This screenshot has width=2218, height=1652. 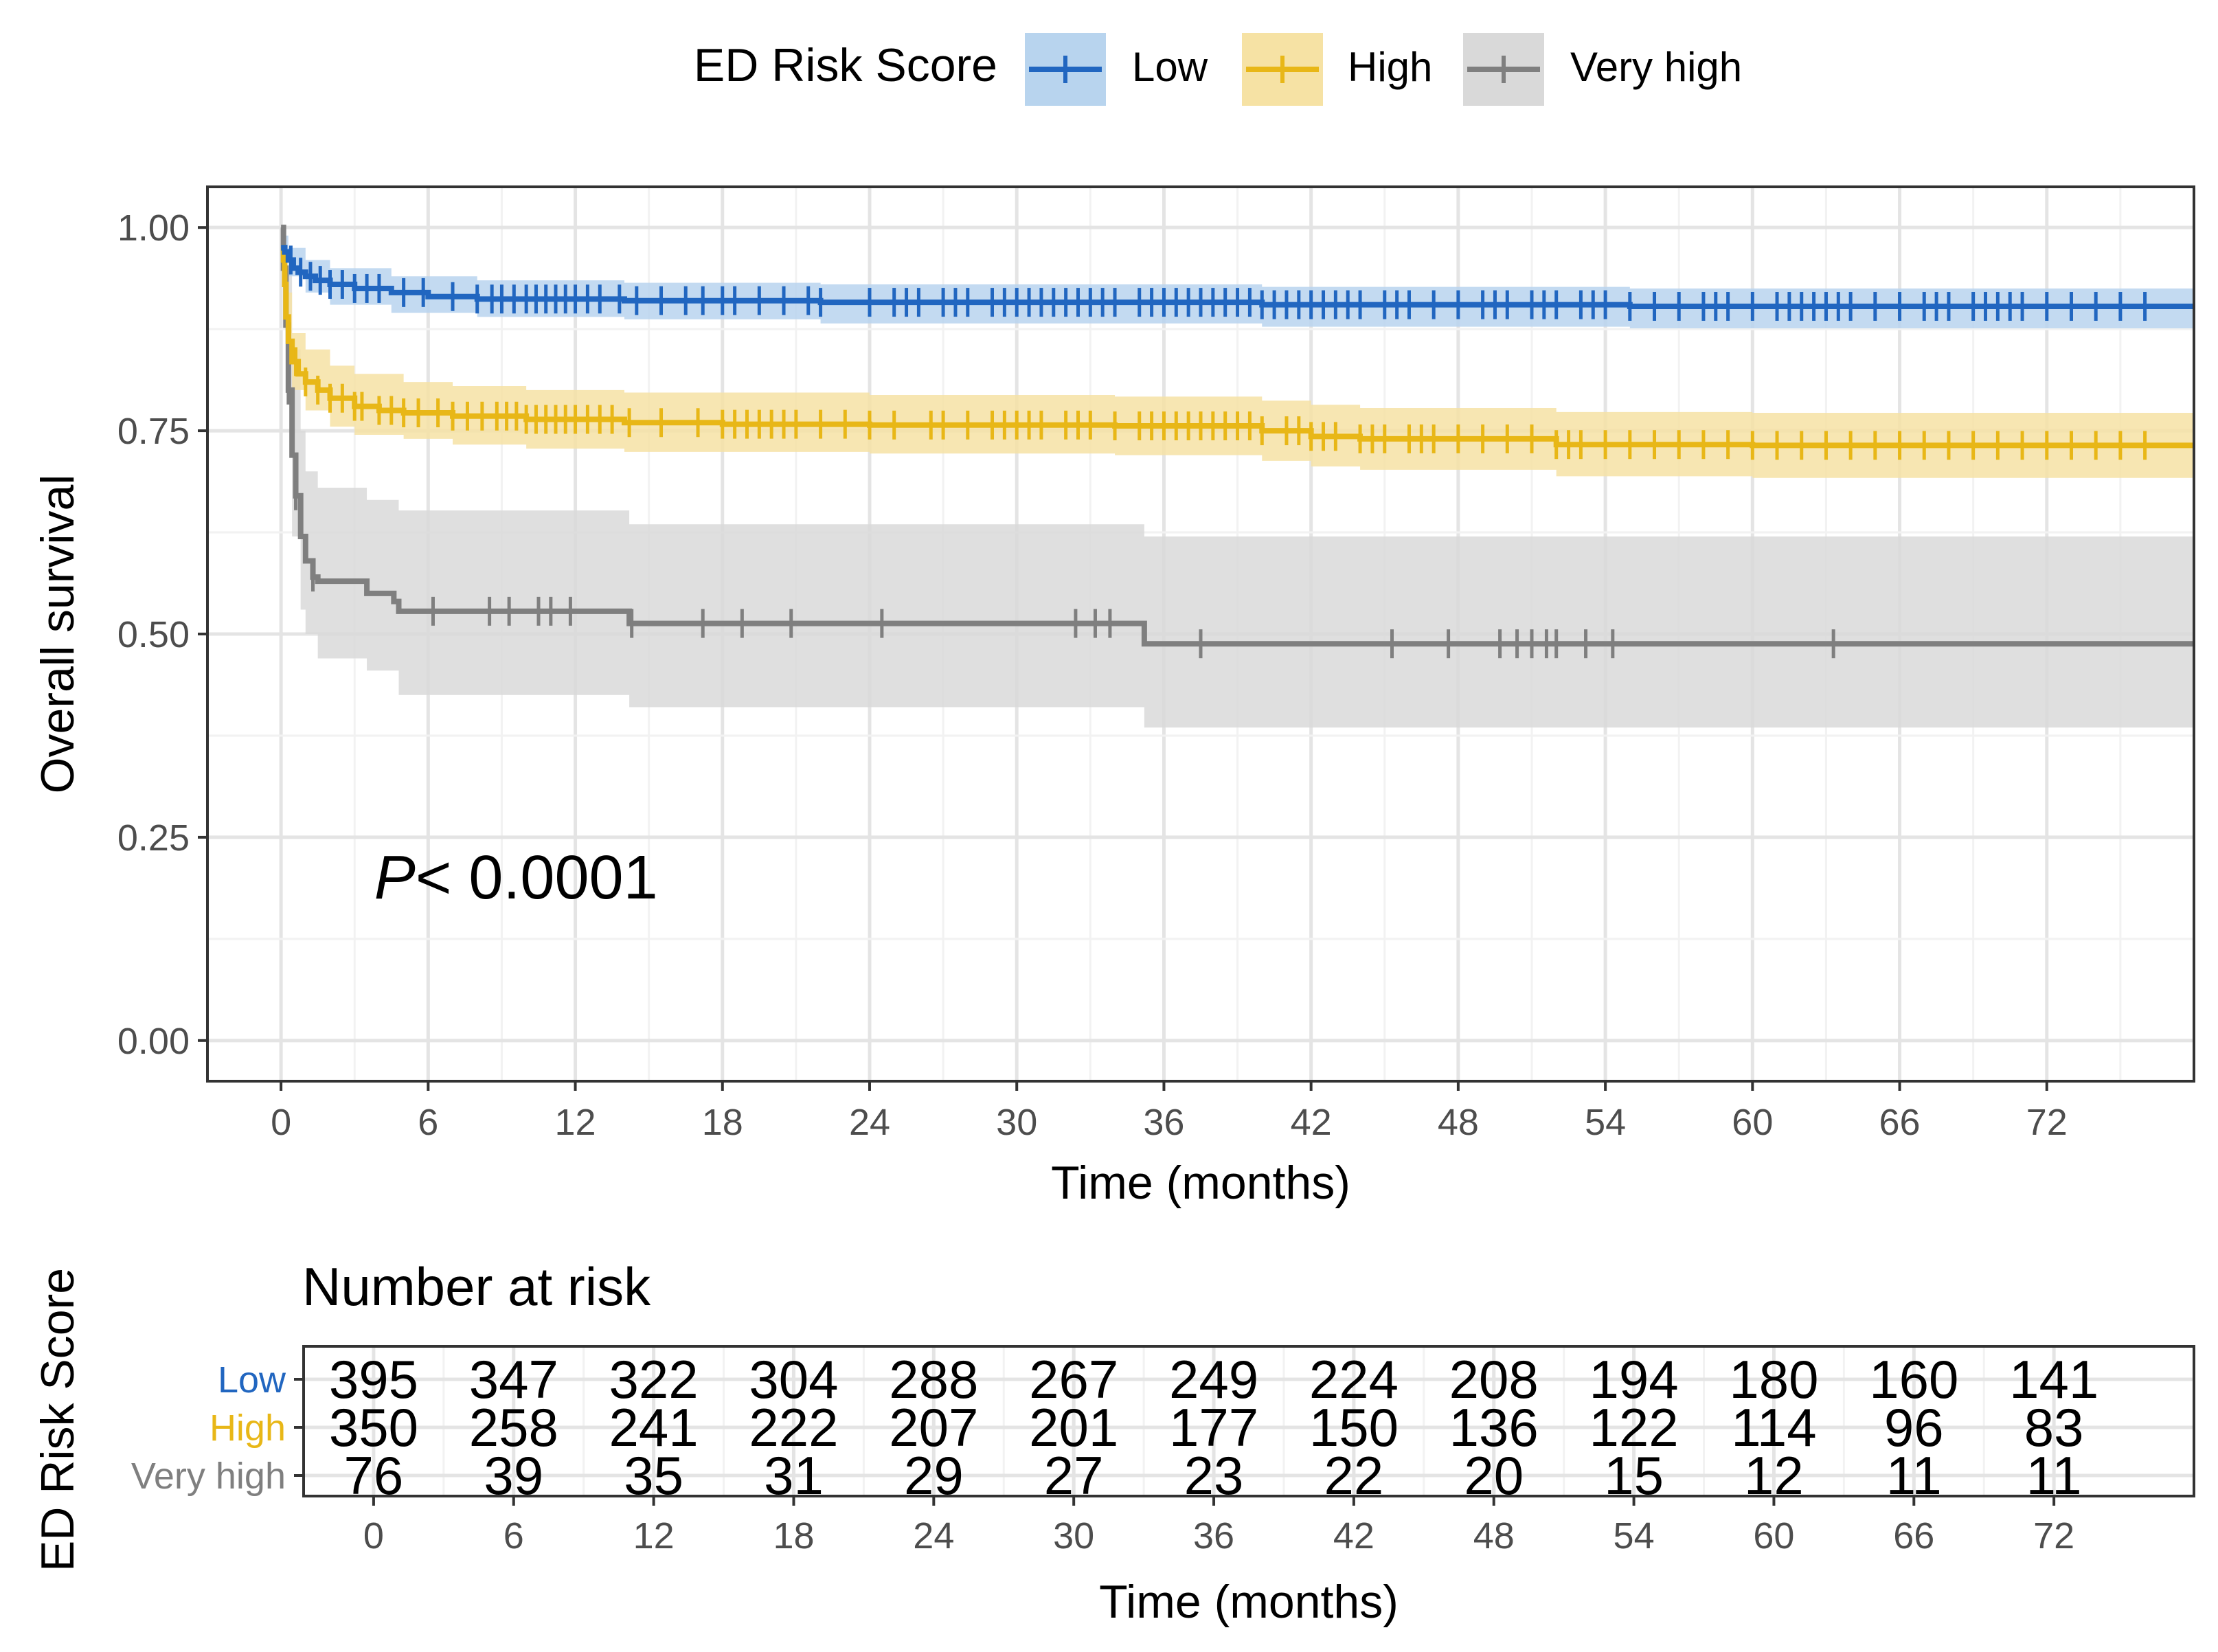 What do you see at coordinates (2053, 1536) in the screenshot?
I see `risk-x-tick-label: 72` at bounding box center [2053, 1536].